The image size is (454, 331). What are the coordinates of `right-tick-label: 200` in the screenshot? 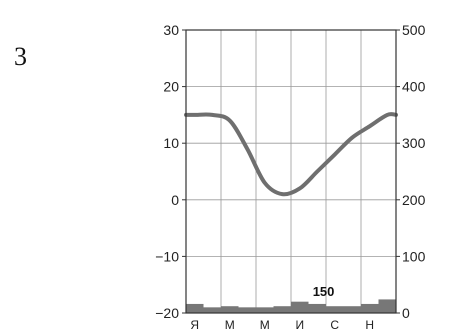 It's located at (414, 200).